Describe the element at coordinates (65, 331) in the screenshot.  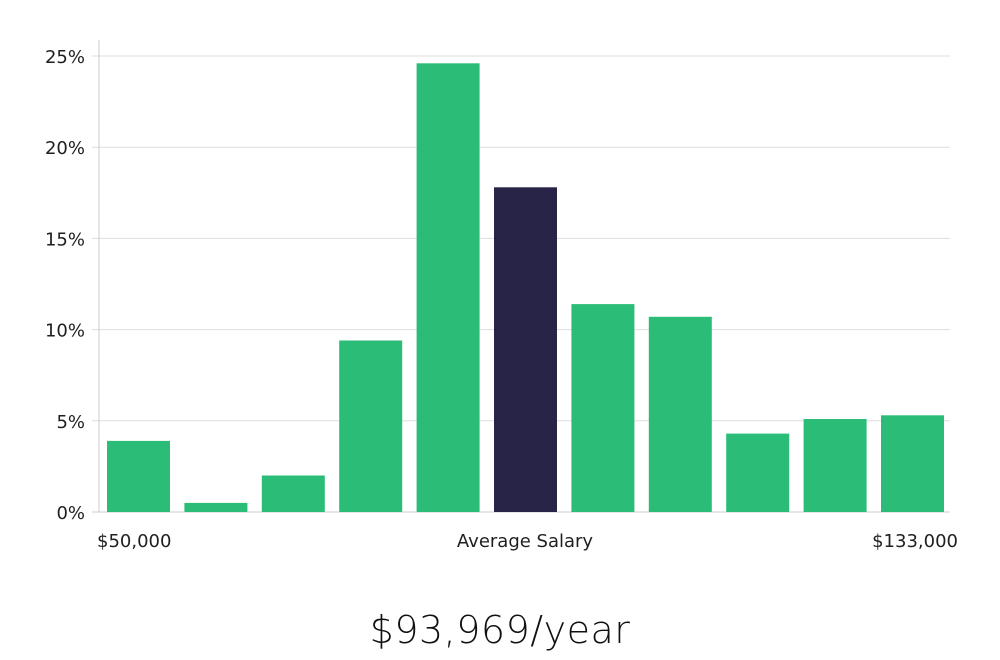
I see `y-tick-label: 10%` at that location.